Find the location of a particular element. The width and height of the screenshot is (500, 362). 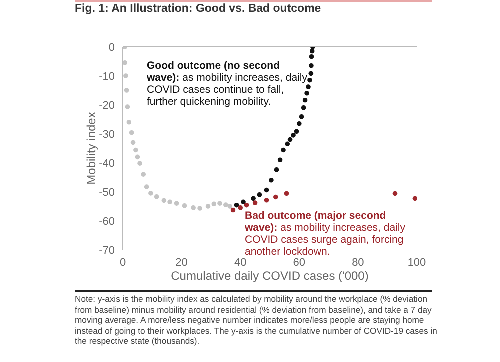

x-tick-label: 20 is located at coordinates (182, 262).